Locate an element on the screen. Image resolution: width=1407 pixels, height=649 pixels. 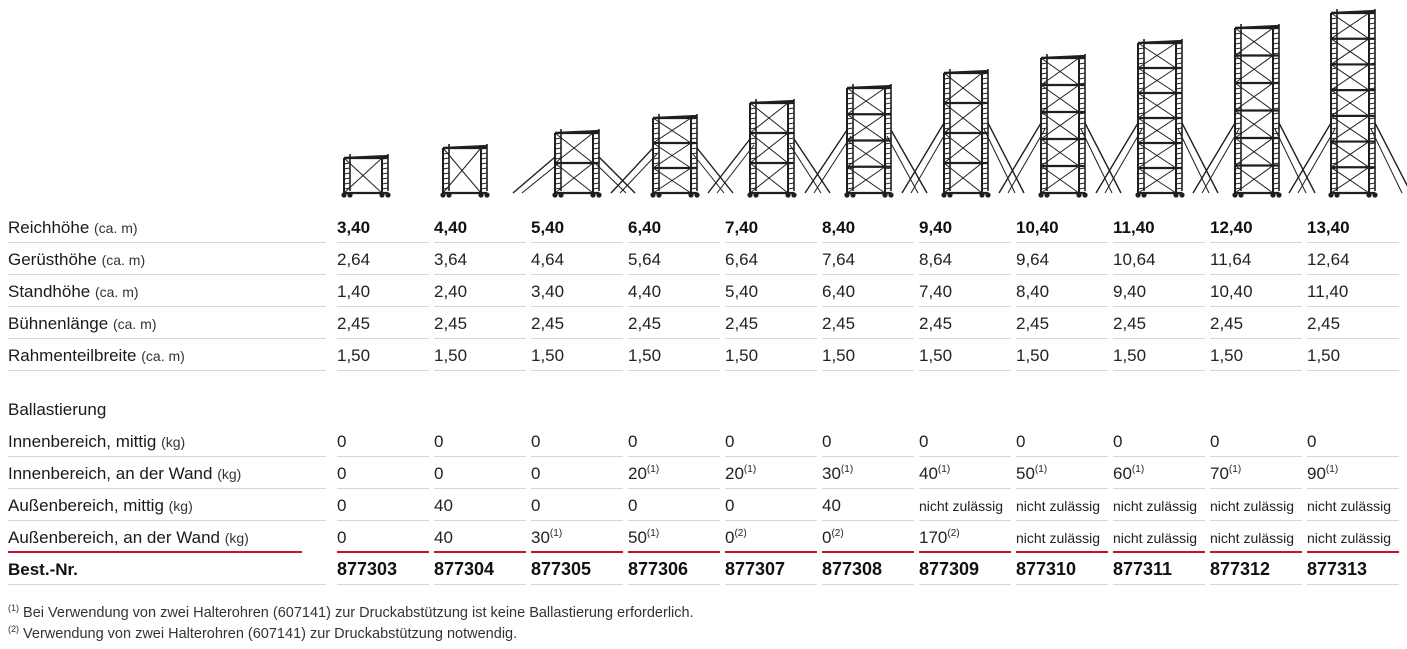
cell-value: 1,50 is located at coordinates (1130, 355).